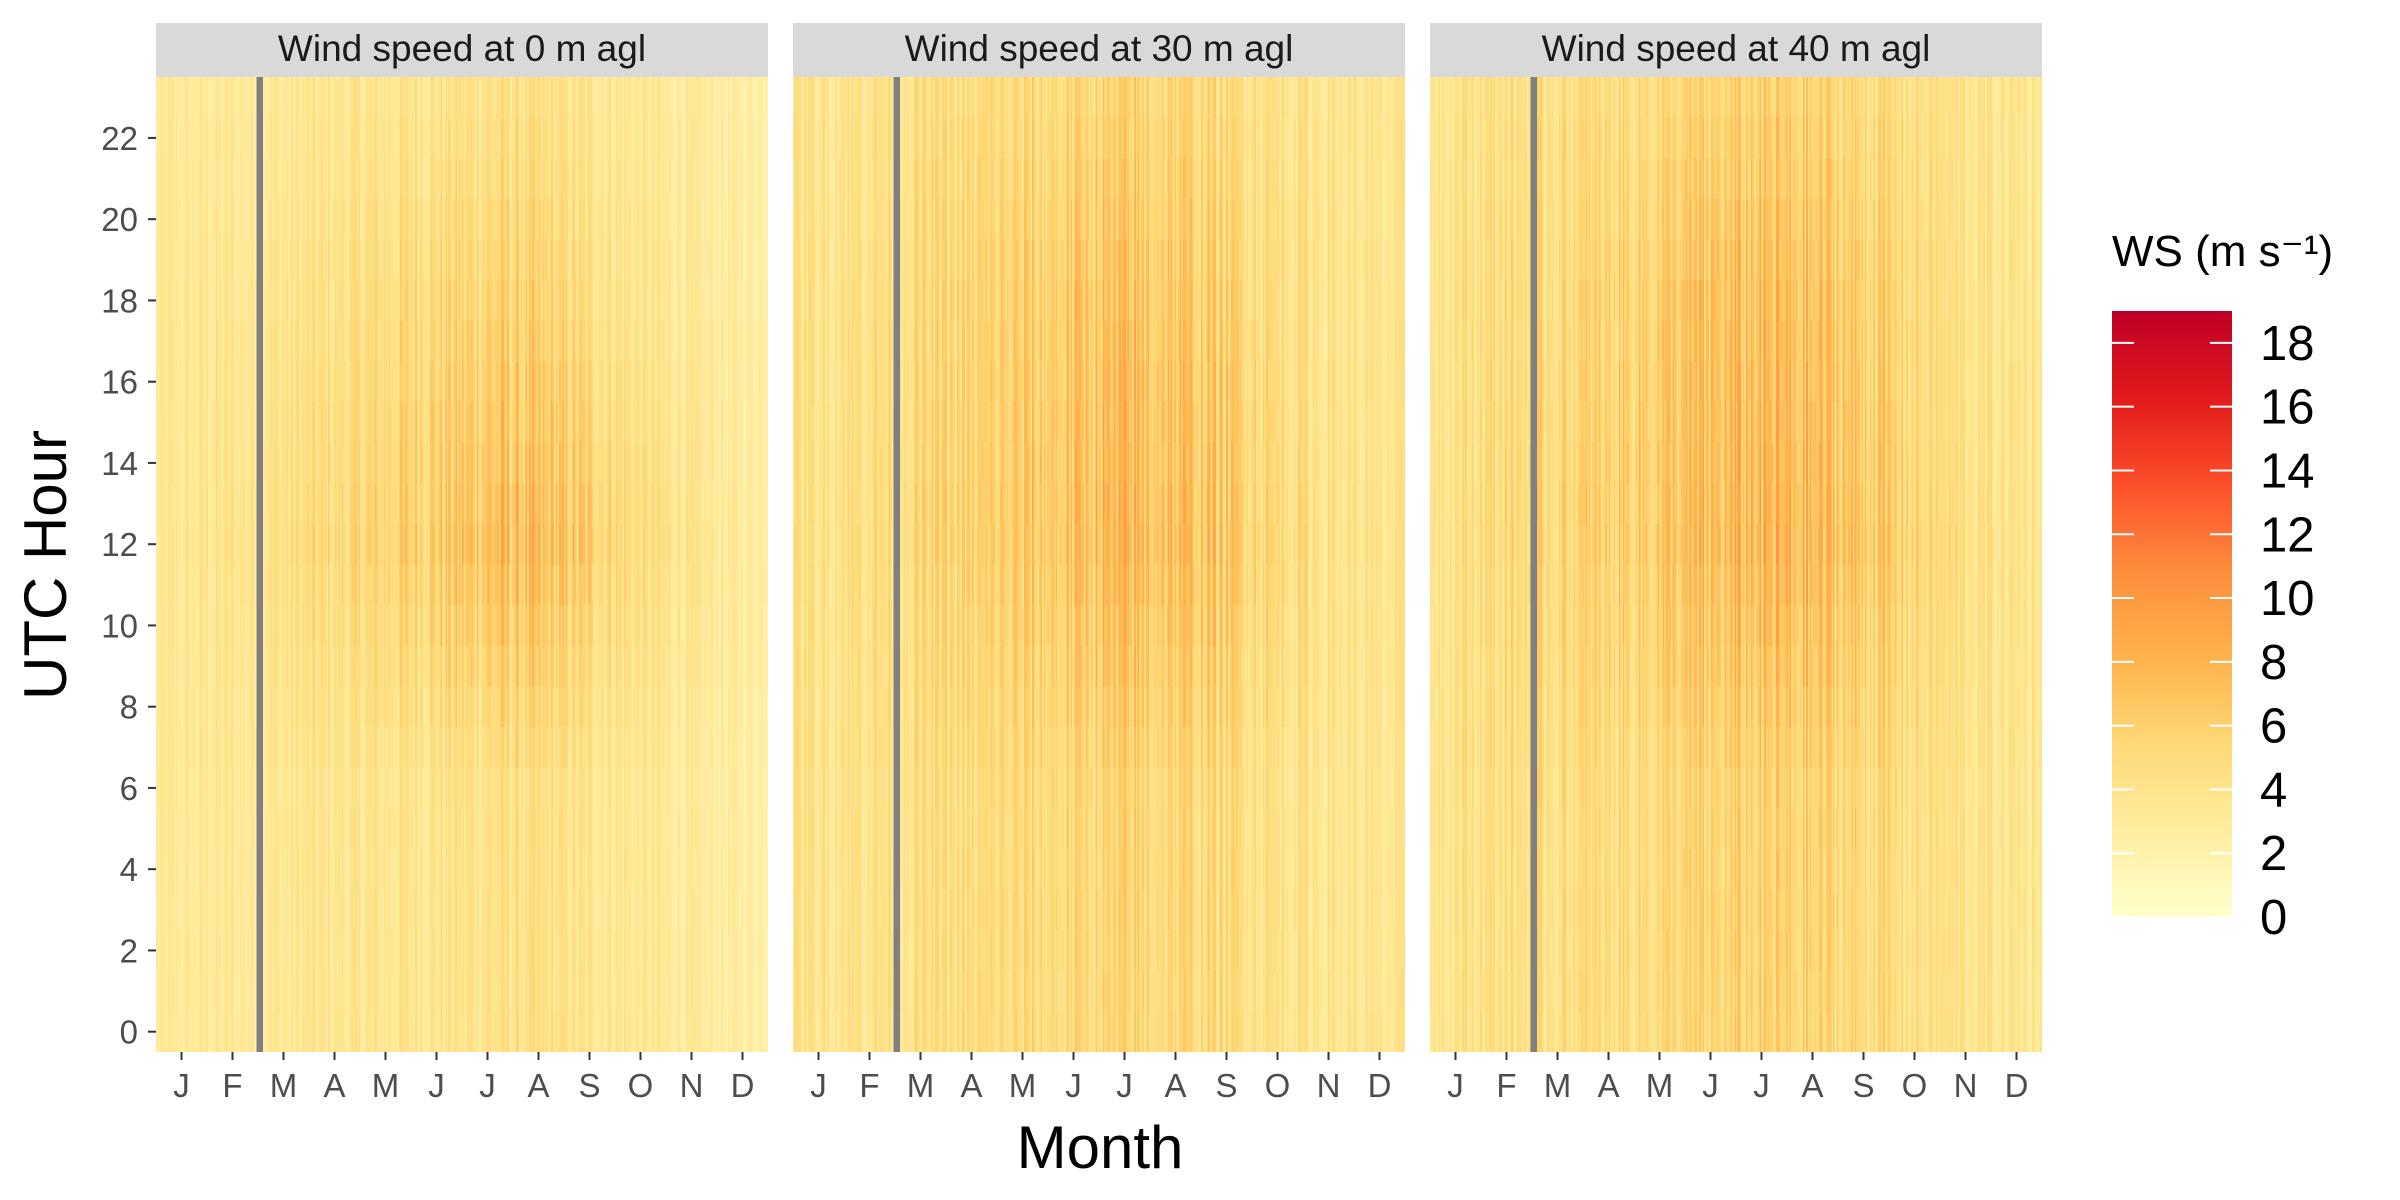 The width and height of the screenshot is (2400, 1200). I want to click on y-axis: 0 2 4 6 8 10 12 14 16 18 20 22, so click(128, 585).